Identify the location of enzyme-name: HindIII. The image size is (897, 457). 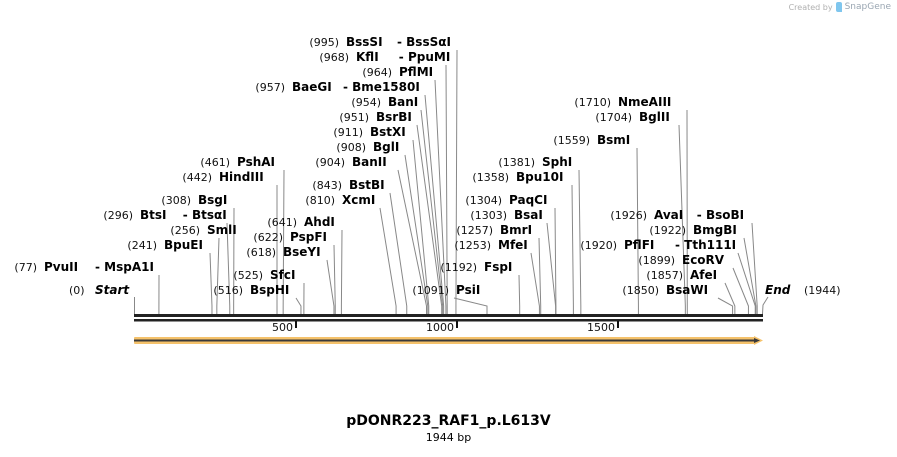
(241, 177).